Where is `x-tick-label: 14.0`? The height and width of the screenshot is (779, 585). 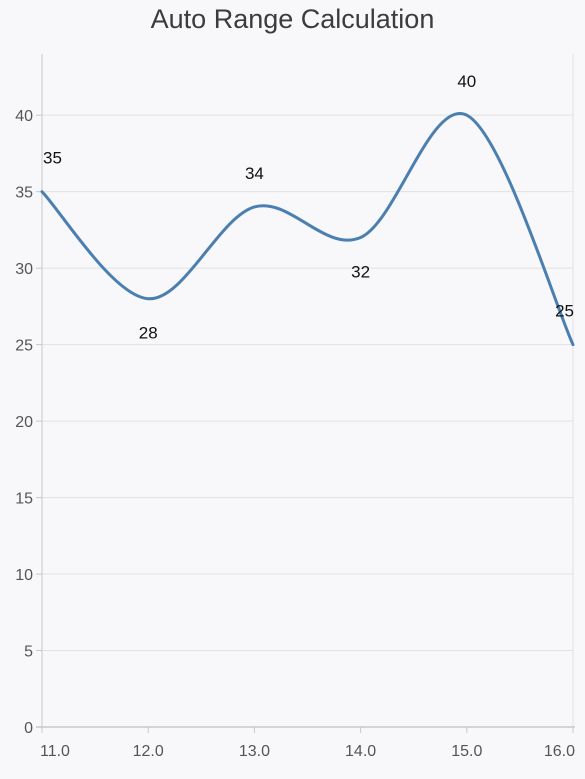 x-tick-label: 14.0 is located at coordinates (360, 751).